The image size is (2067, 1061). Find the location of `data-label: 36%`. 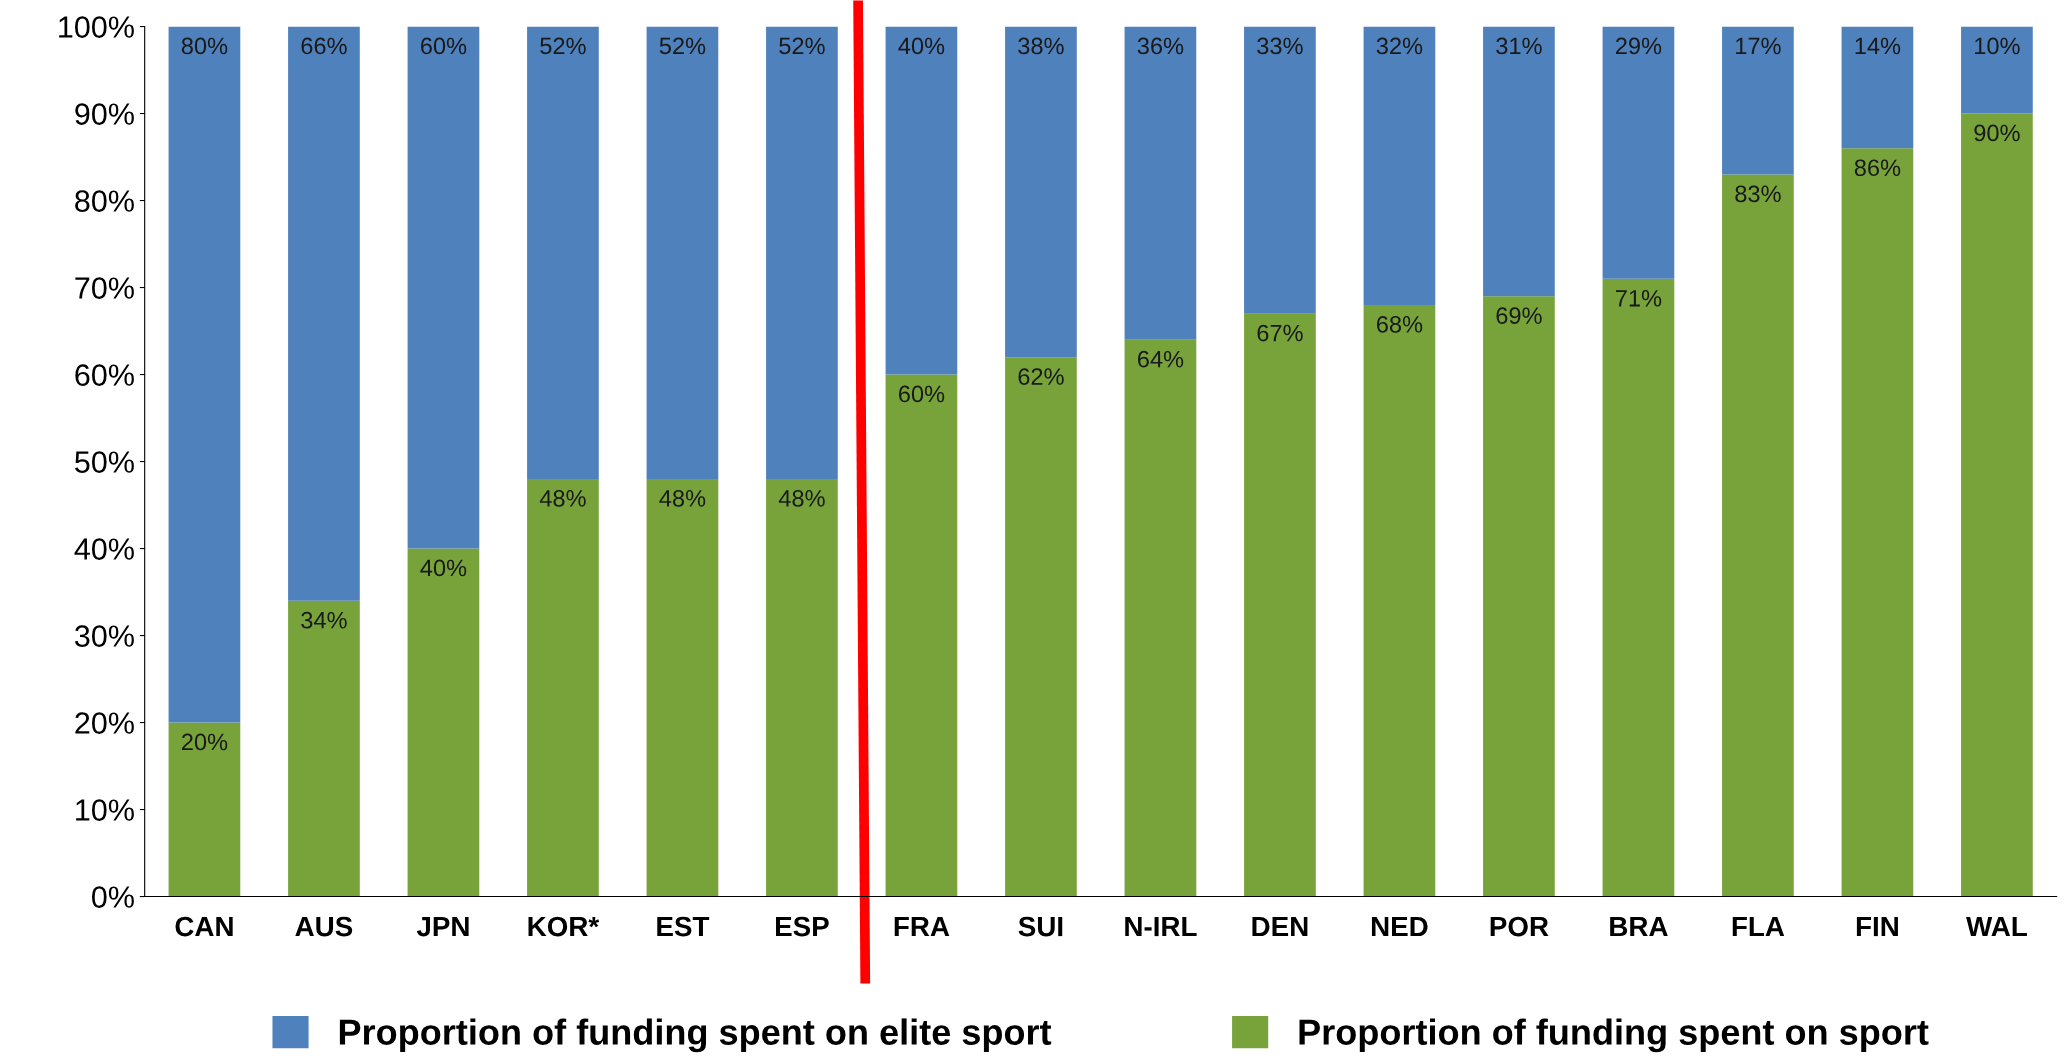

data-label: 36% is located at coordinates (1160, 46).